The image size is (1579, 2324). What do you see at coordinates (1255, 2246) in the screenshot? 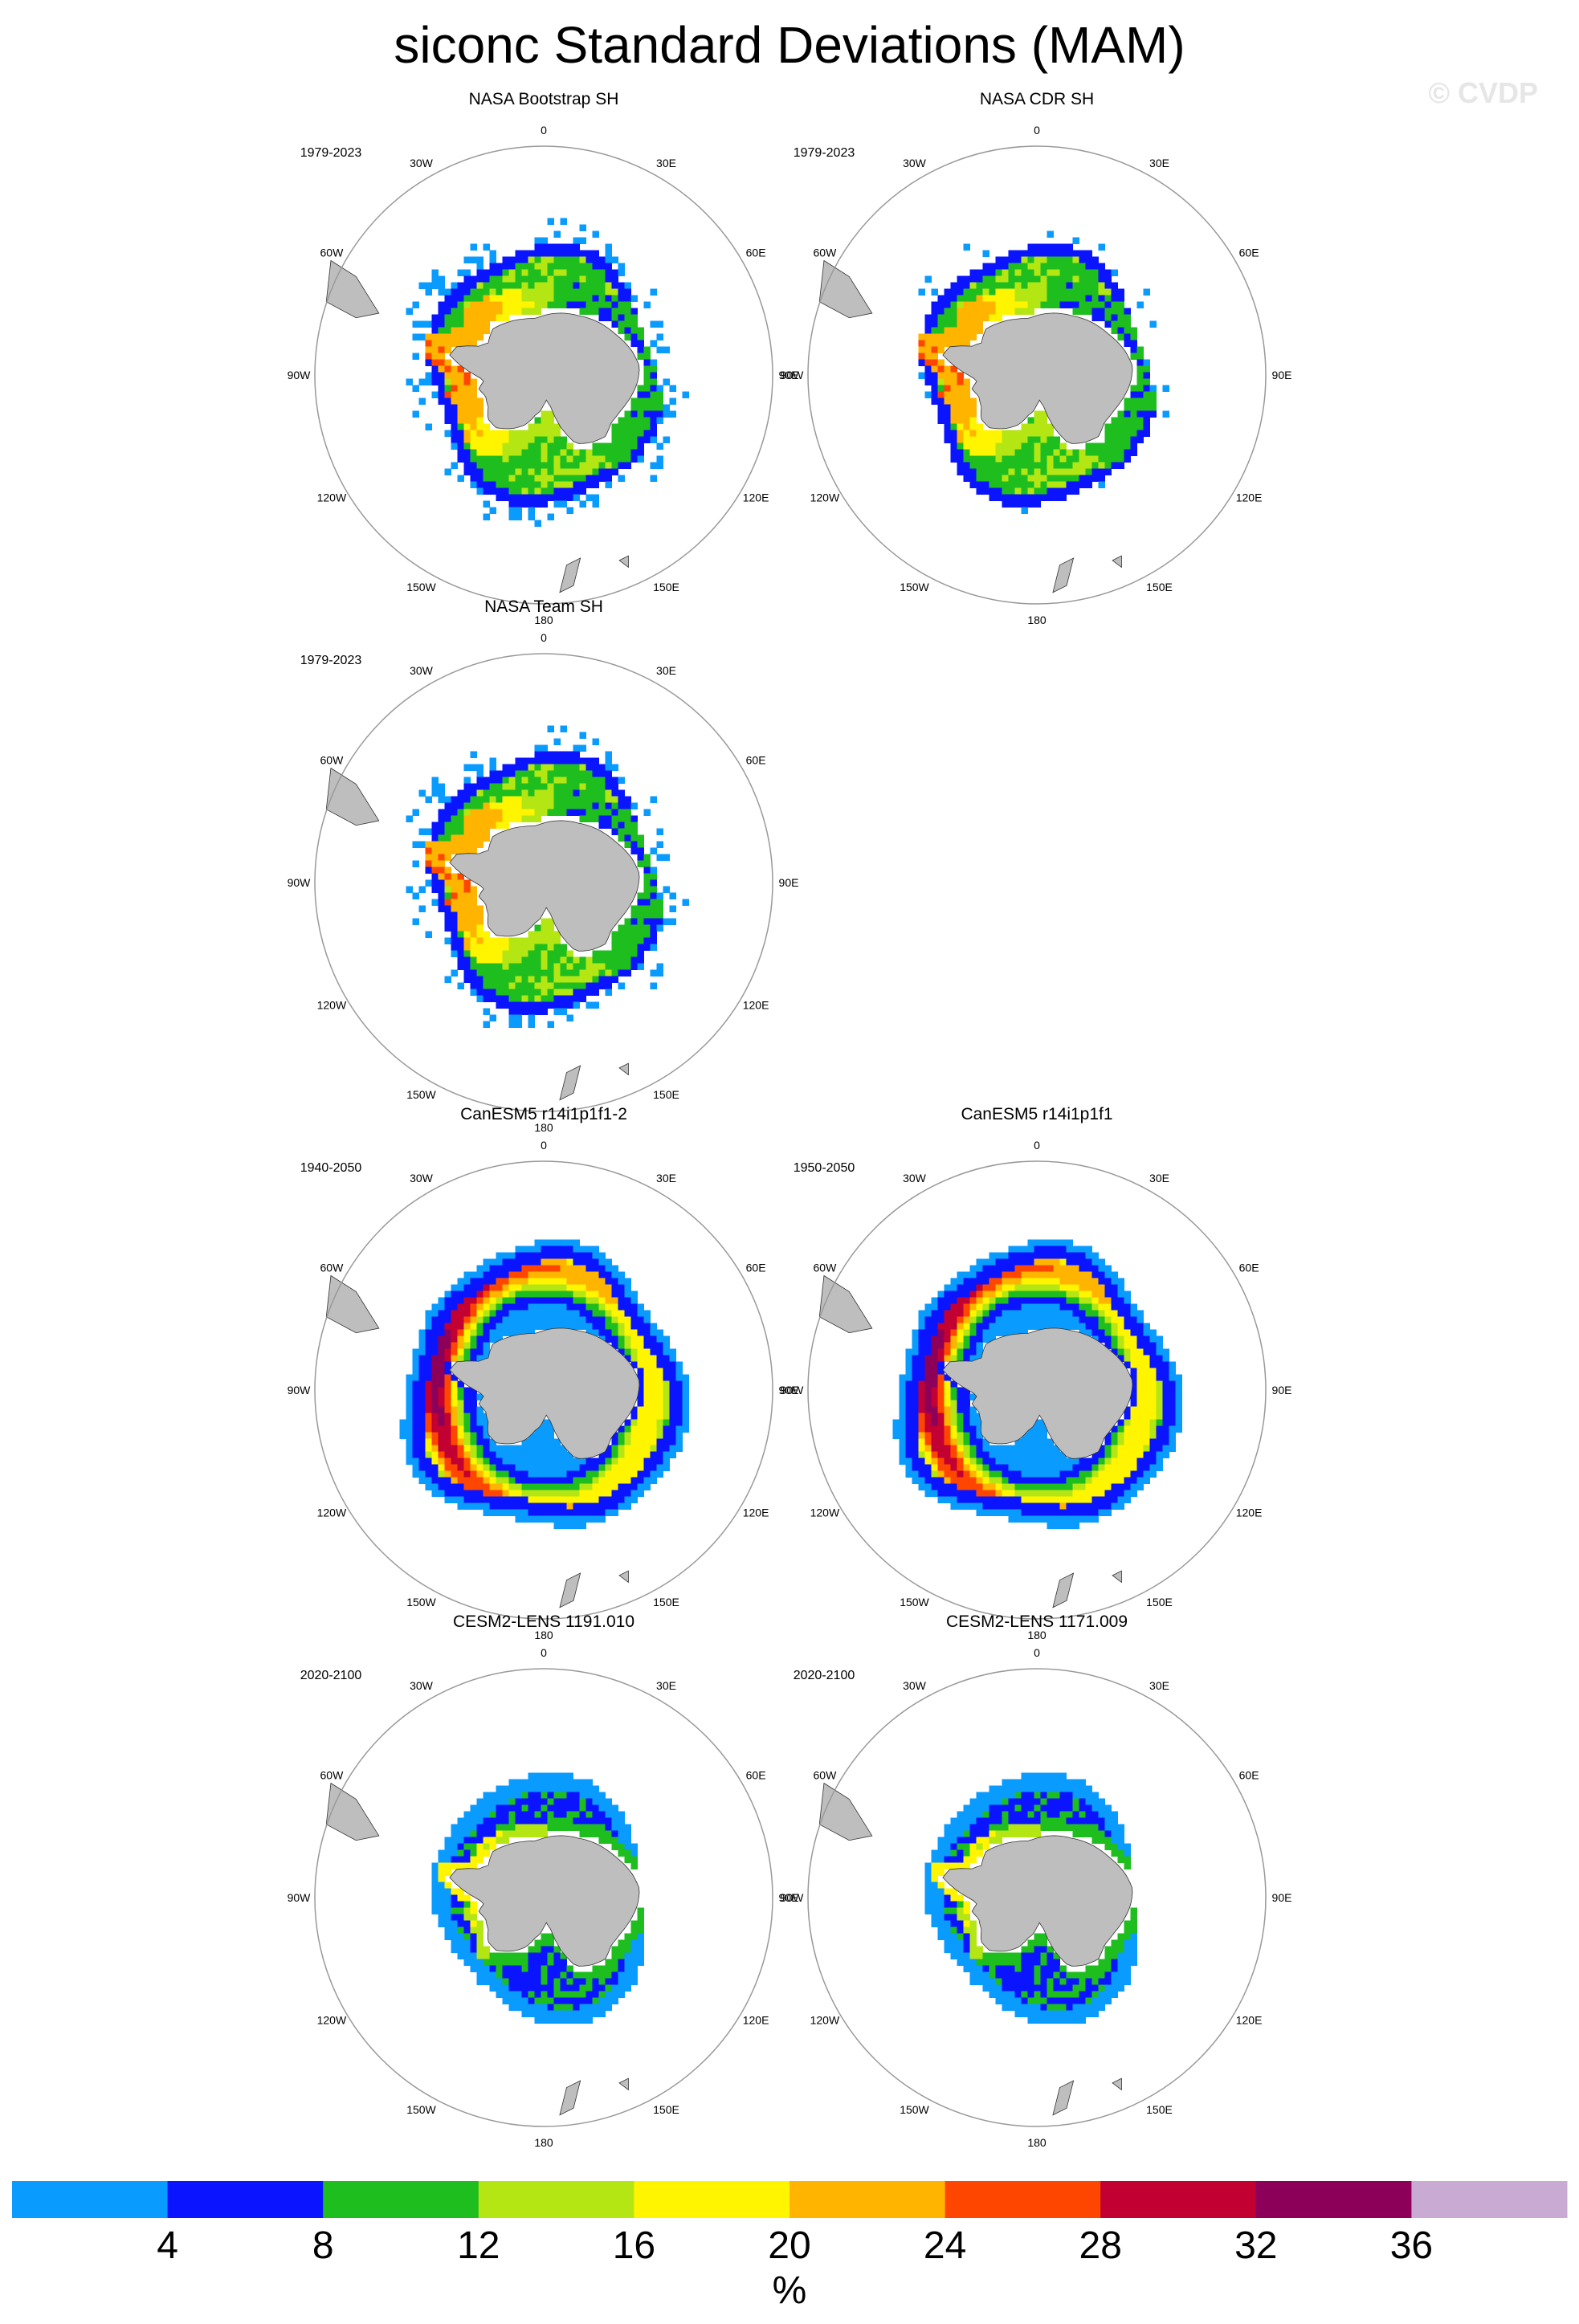
I see `colorbar-tick-label: 32` at bounding box center [1255, 2246].